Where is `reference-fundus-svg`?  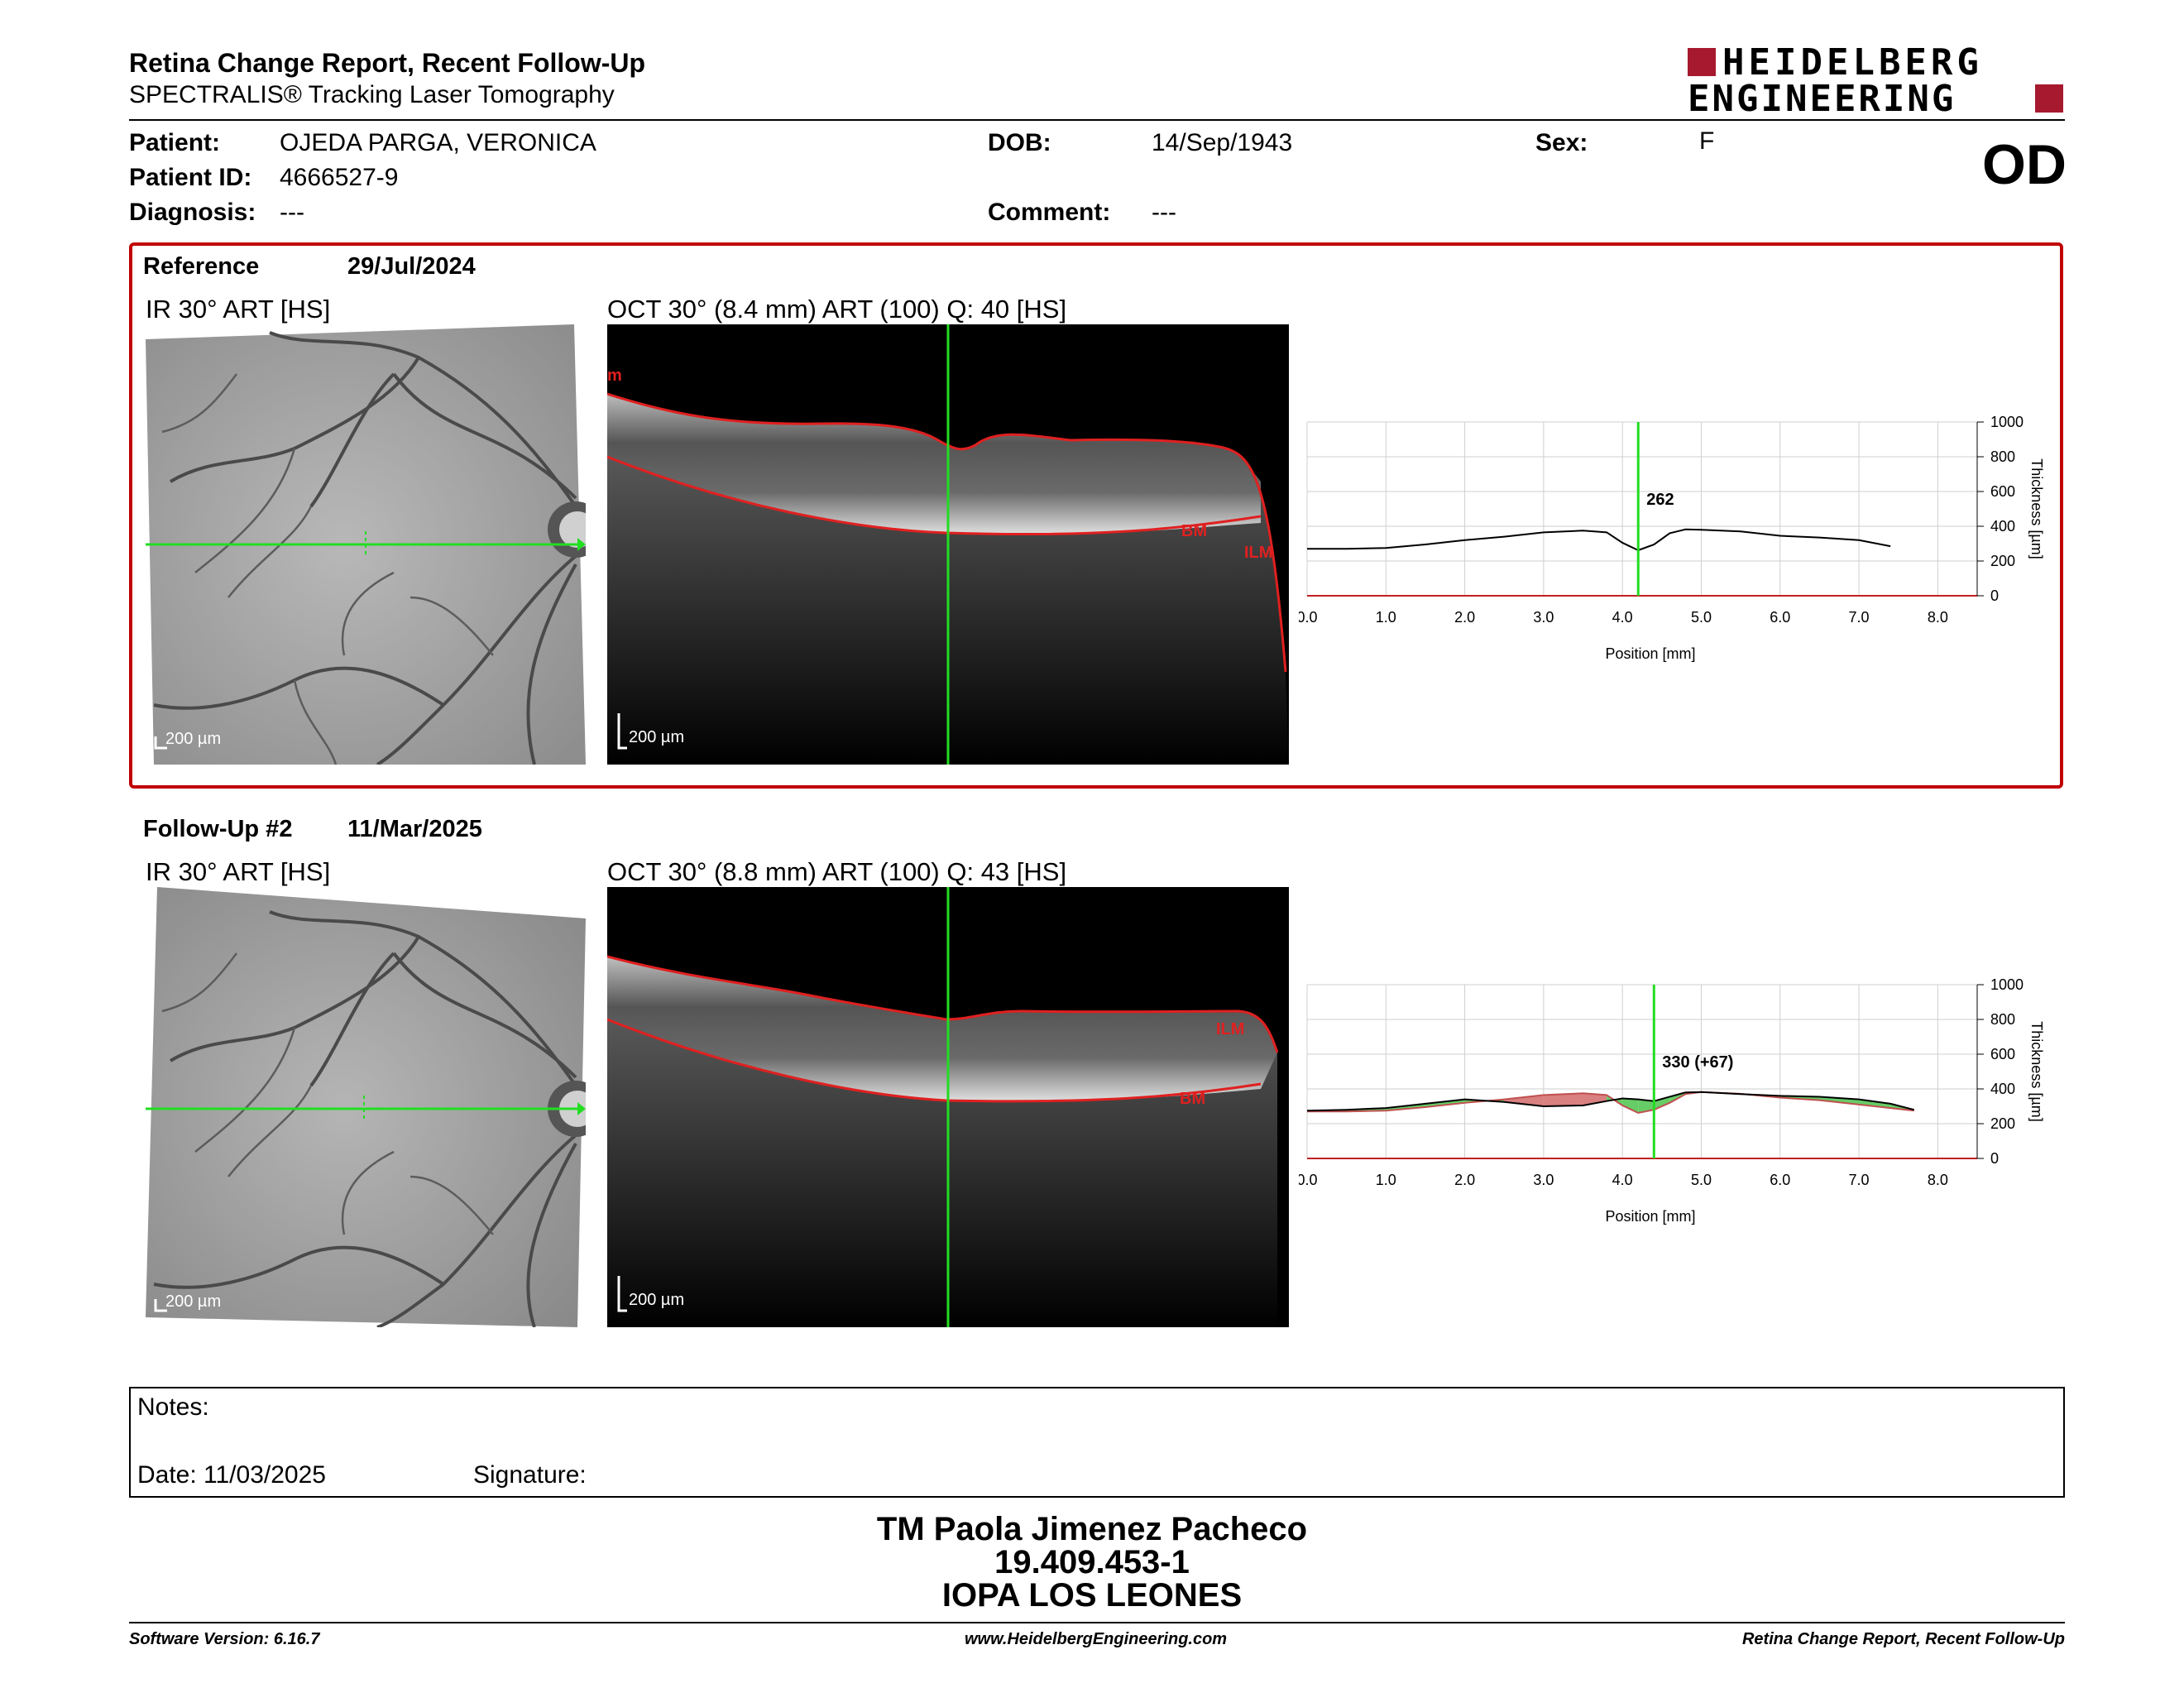 reference-fundus-svg is located at coordinates (366, 544).